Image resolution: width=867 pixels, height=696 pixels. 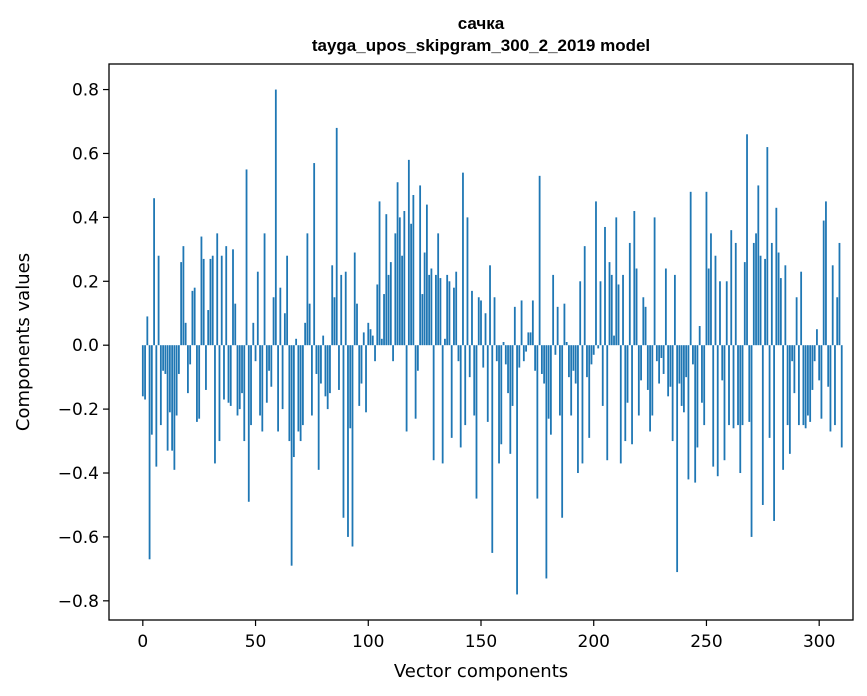 I want to click on y-tick-label: 0.8, so click(x=85, y=91).